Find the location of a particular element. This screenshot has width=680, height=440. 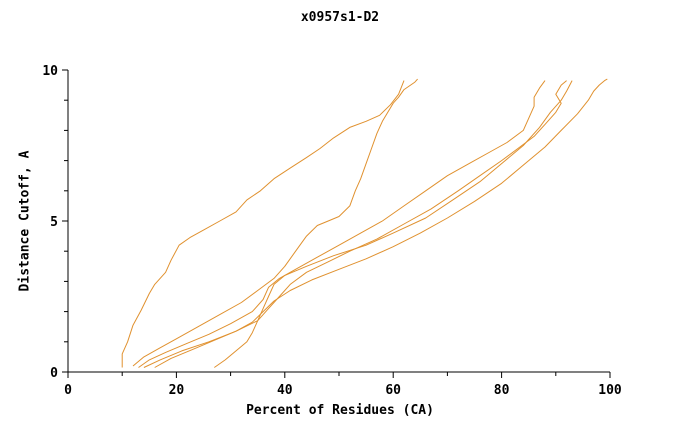

y-tick-label: 0 is located at coordinates (54, 373).